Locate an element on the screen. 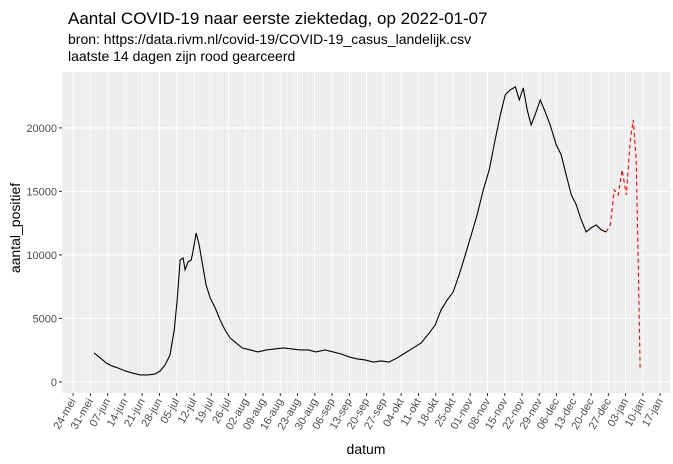 This screenshot has width=673, height=464. chart-subtitle: laatste 14 dagen zijn rood gearceerd is located at coordinates (181, 56).